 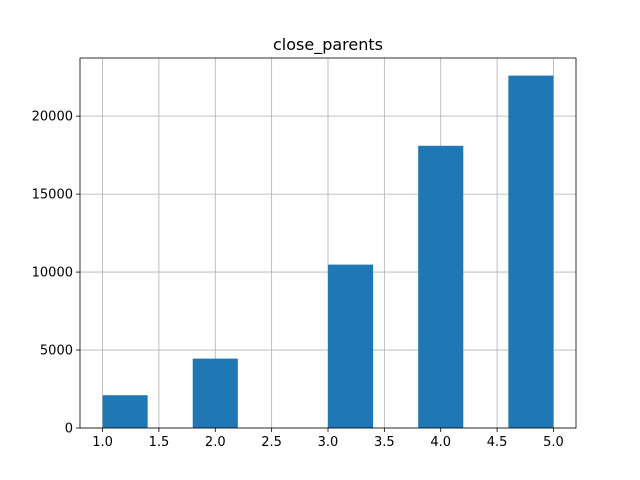 What do you see at coordinates (328, 45) in the screenshot?
I see `chart-title: close_parents` at bounding box center [328, 45].